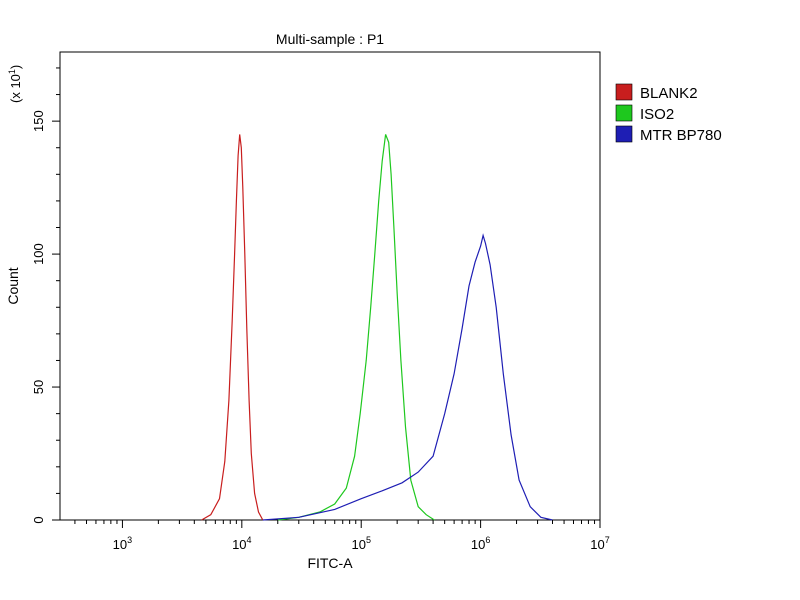 This screenshot has width=800, height=600. I want to click on legend-label-2: MTR BP780, so click(681, 135).